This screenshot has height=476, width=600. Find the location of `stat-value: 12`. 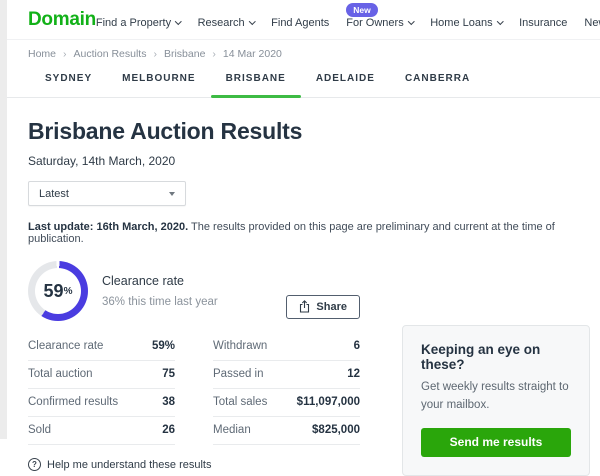

stat-value: 12 is located at coordinates (353, 374).